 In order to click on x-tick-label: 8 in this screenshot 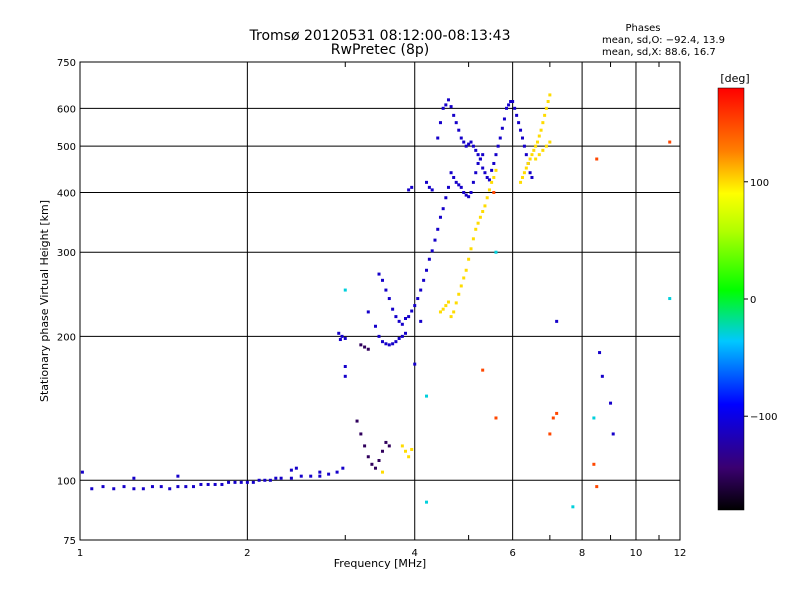, I will do `click(582, 553)`.